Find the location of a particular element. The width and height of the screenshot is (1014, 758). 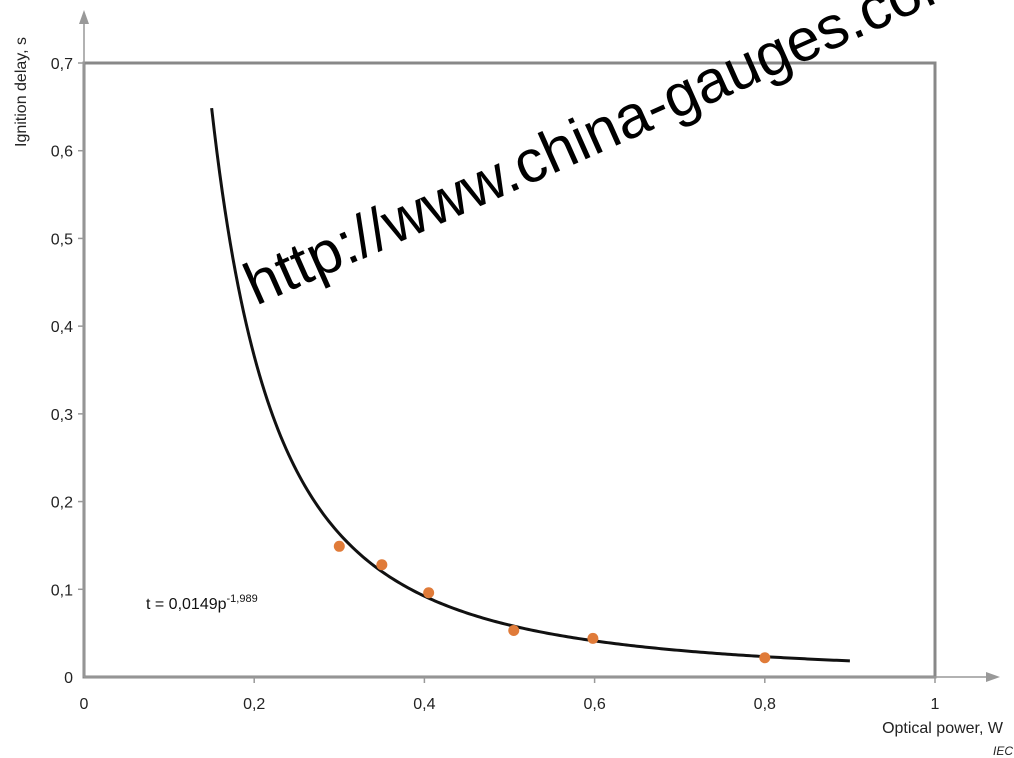

y-axis-title: Ignition delay, s is located at coordinates (21, 92).